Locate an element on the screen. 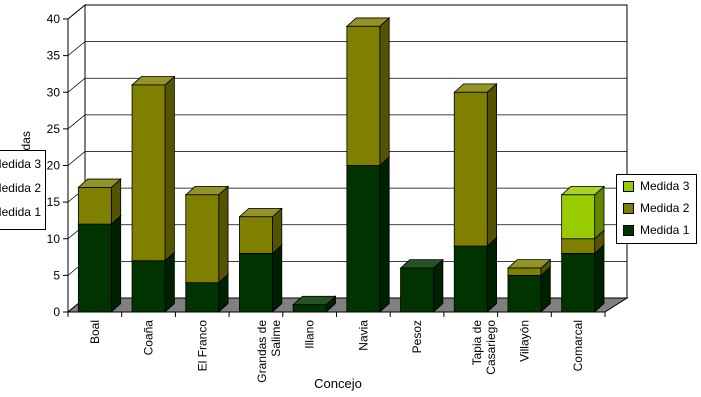 This screenshot has height=397, width=701. ghost-legend: Medida 3 Medida 2 Medida 1 is located at coordinates (23, 190).